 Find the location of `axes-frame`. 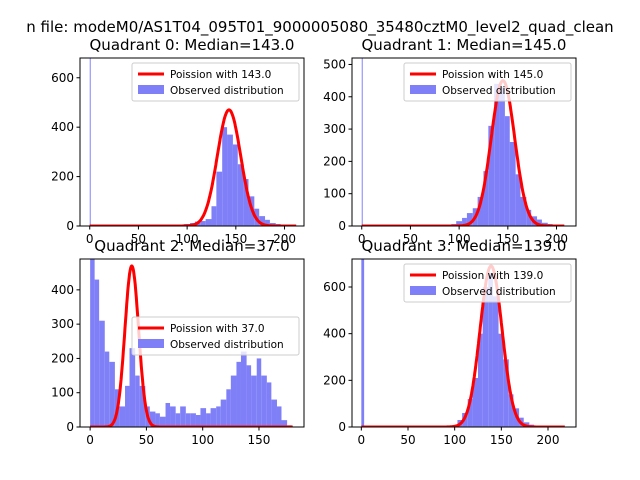

axes-frame is located at coordinates (192, 343).